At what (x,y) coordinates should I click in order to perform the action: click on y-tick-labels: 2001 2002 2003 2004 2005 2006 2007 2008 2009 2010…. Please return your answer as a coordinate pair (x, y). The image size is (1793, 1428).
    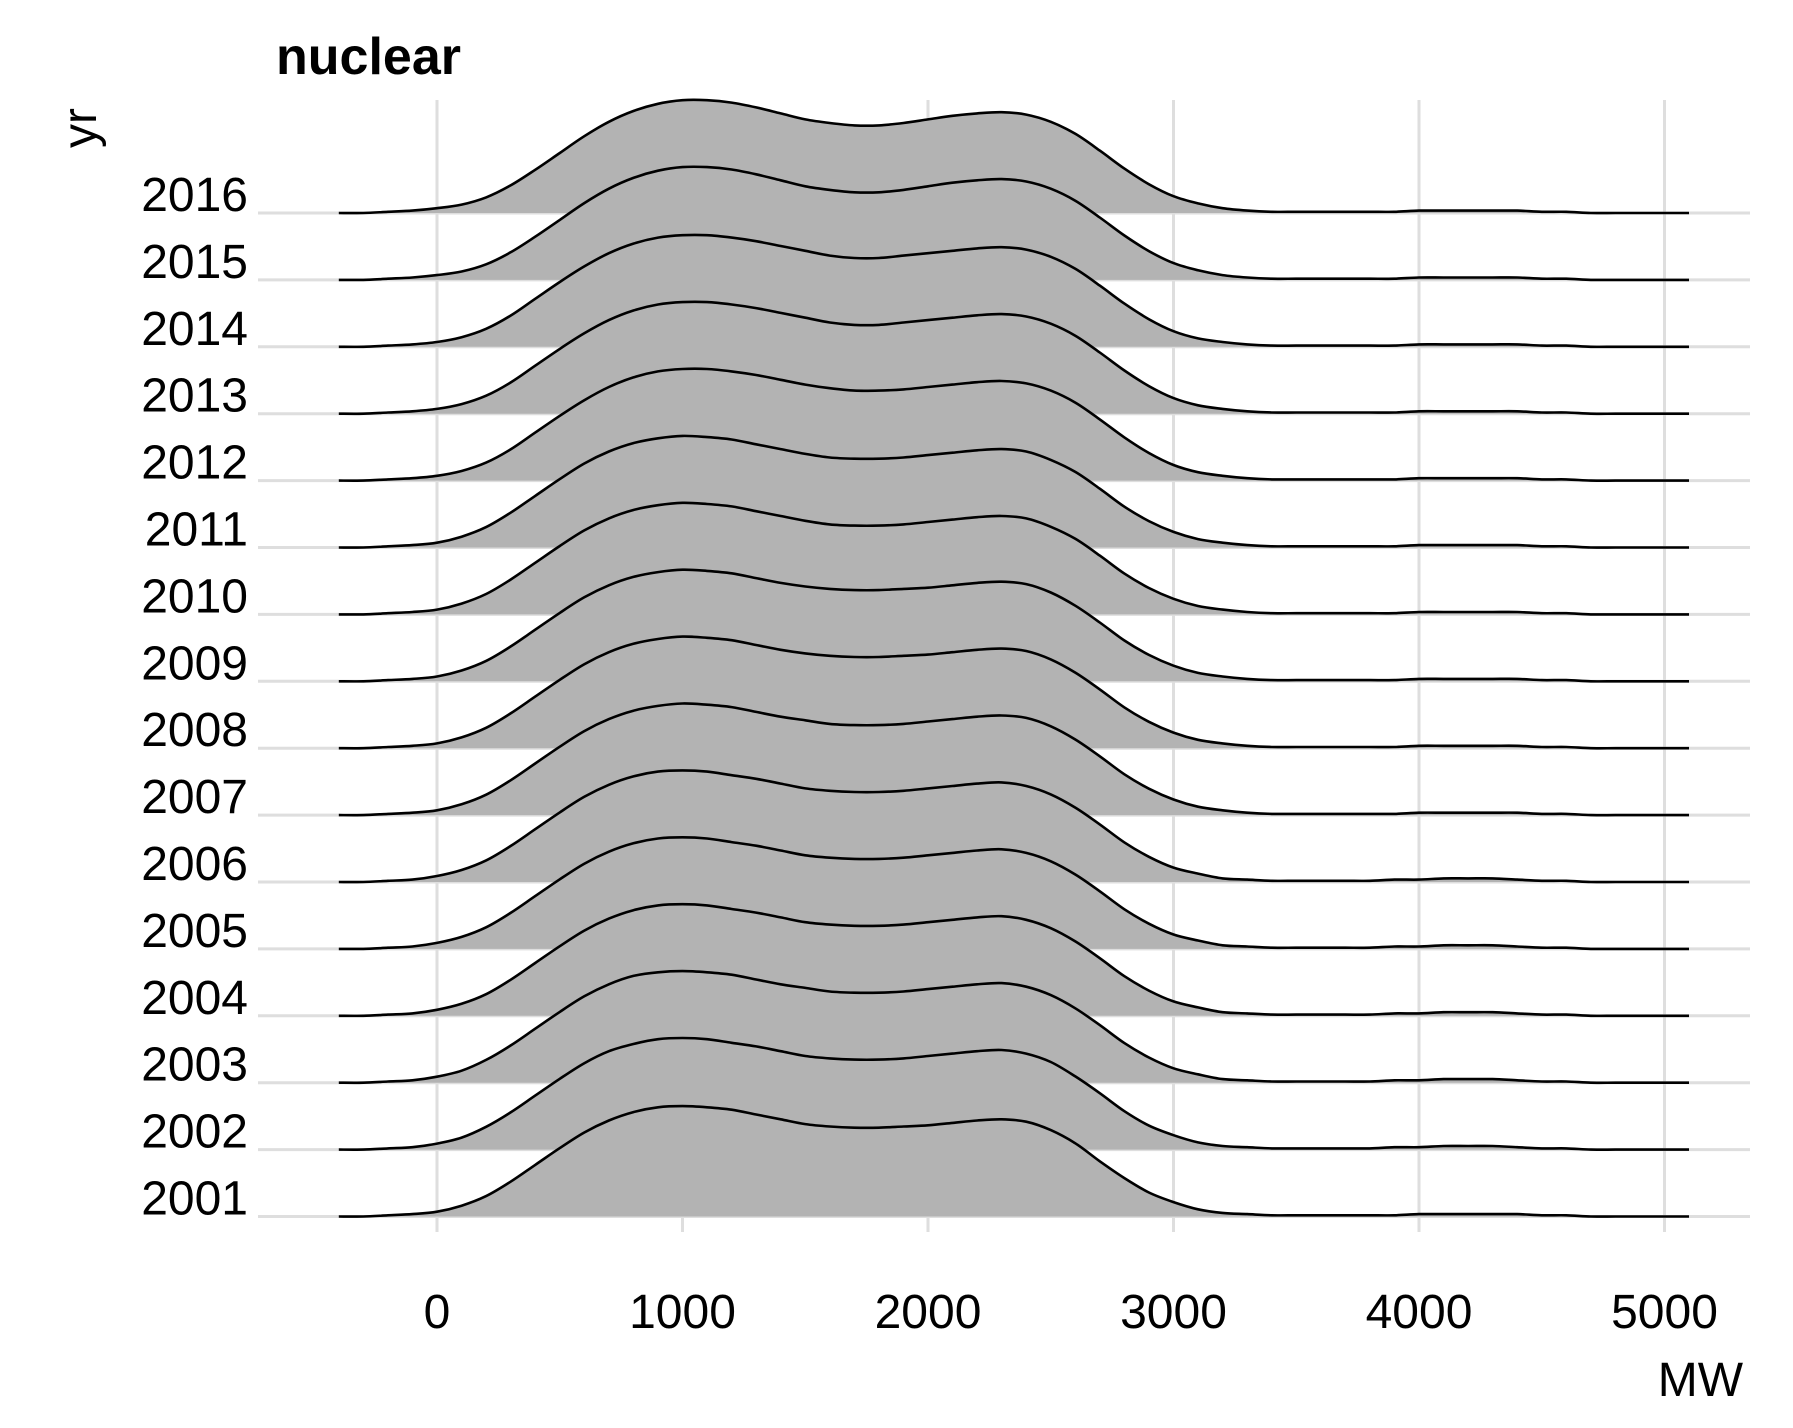
    Looking at the image, I should click on (194, 697).